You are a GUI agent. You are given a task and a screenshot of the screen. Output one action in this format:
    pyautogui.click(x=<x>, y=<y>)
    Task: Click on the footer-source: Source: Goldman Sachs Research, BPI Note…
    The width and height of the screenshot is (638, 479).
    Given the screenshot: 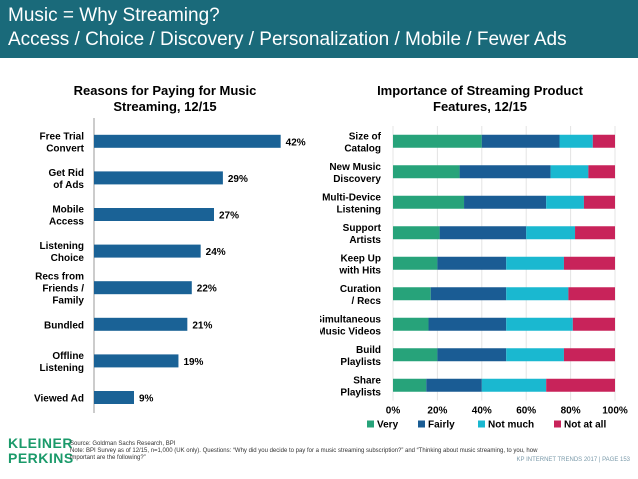 What is the action you would take?
    pyautogui.click(x=305, y=451)
    